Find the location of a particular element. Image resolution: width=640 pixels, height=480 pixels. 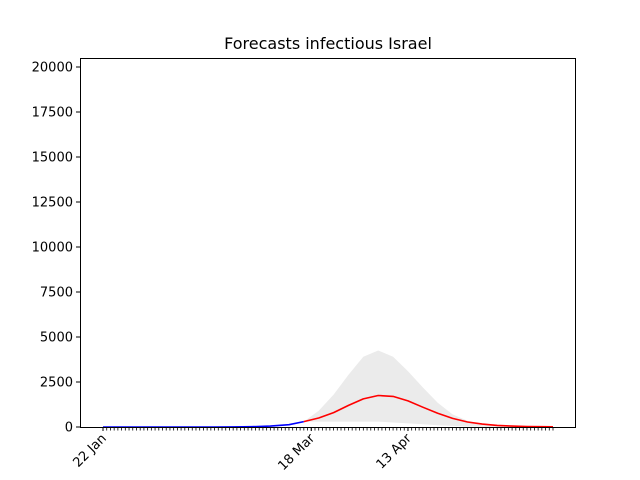

confidence-band-layer is located at coordinates (428, 388).